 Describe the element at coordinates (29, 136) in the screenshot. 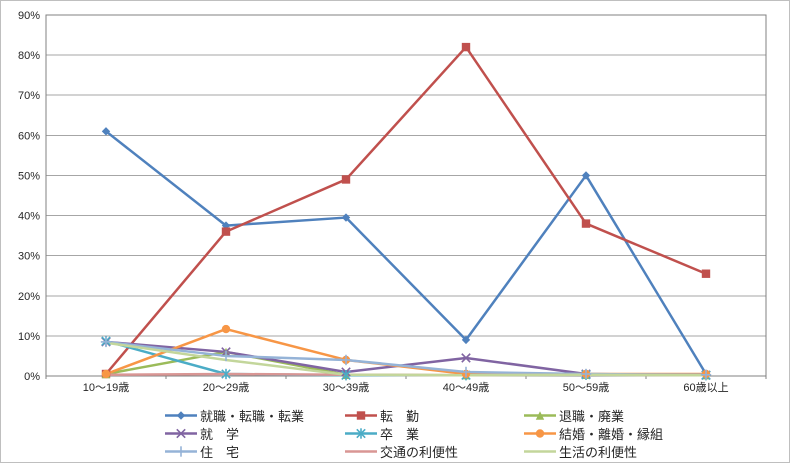

I see `y-tick-label: 60%` at that location.